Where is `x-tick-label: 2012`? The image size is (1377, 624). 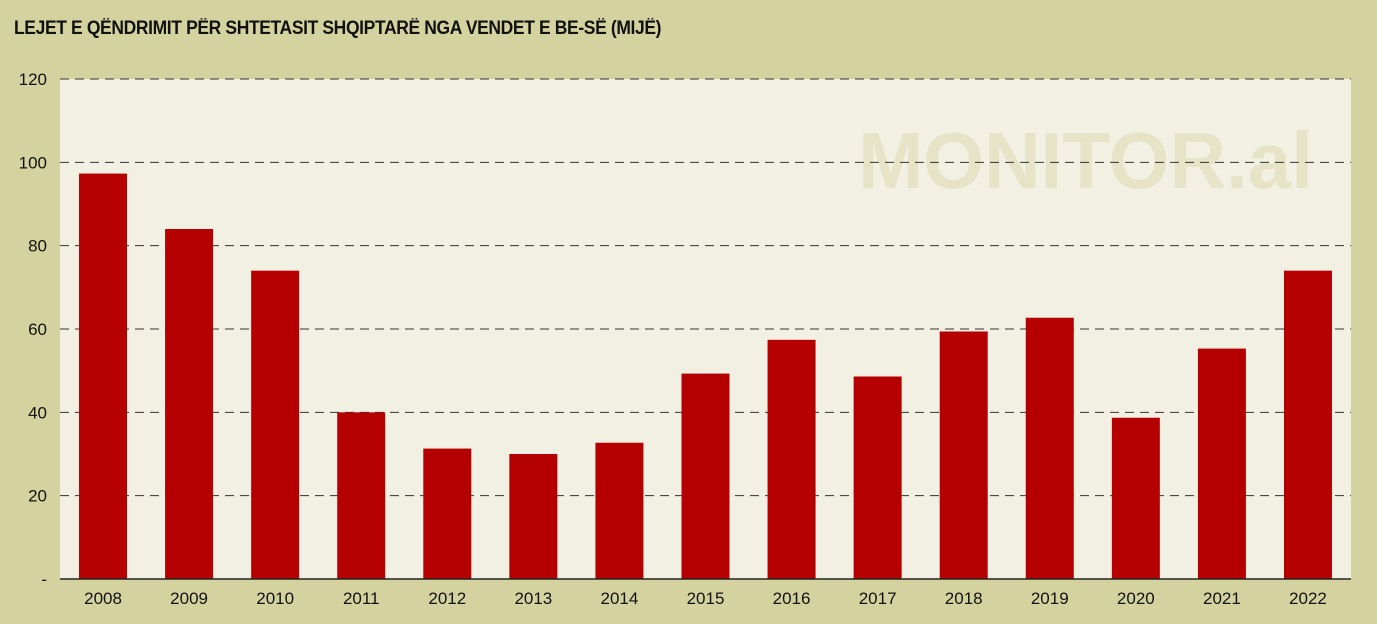 x-tick-label: 2012 is located at coordinates (447, 598).